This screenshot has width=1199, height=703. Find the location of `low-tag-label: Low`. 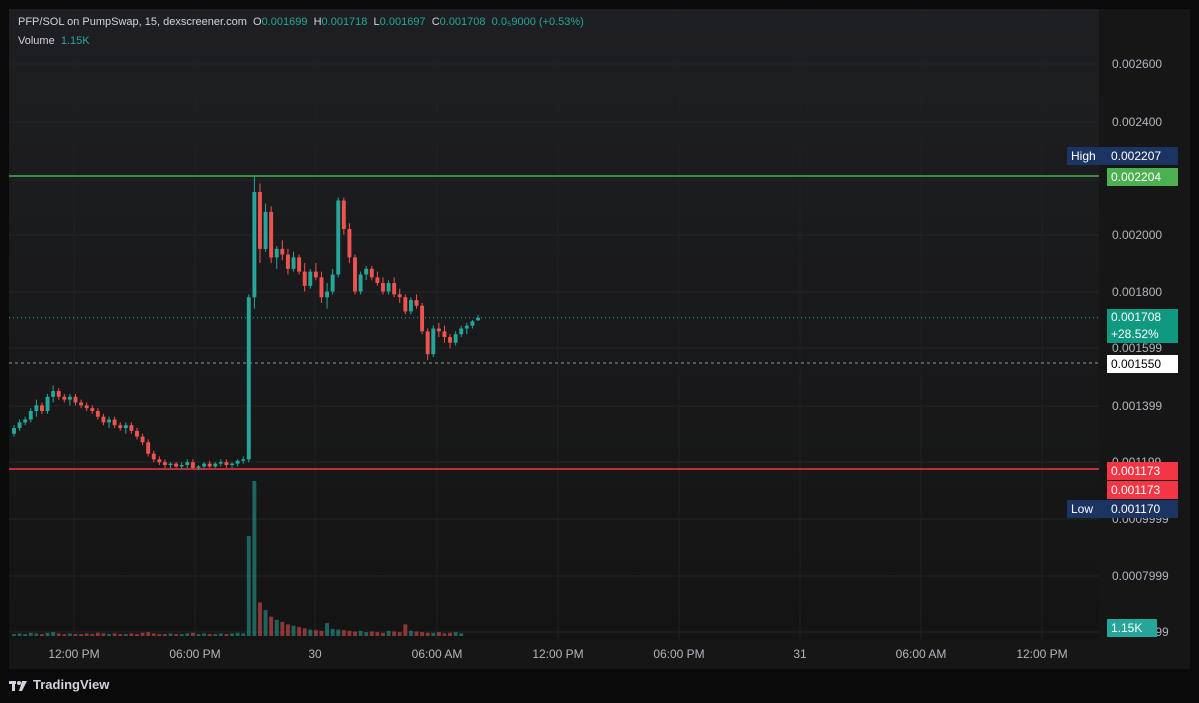

low-tag-label: Low is located at coordinates (1087, 509).